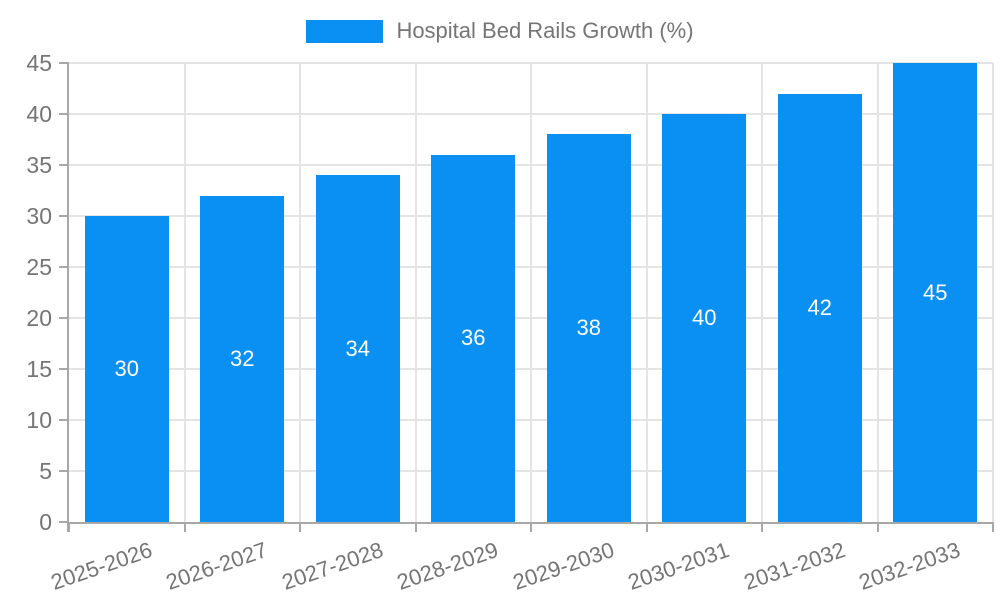 Image resolution: width=1000 pixels, height=600 pixels. I want to click on x-axis-label: 2032-2033, so click(909, 566).